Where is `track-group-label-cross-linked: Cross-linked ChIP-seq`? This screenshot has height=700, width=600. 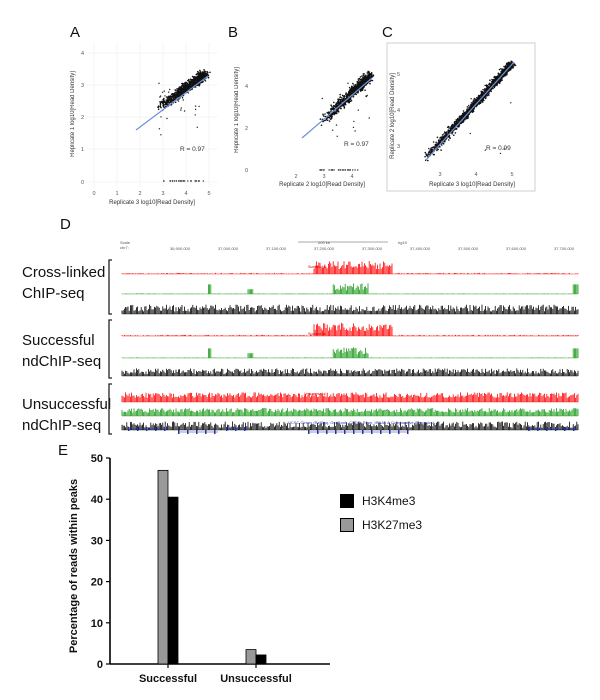 track-group-label-cross-linked: Cross-linked ChIP-seq is located at coordinates (63, 283).